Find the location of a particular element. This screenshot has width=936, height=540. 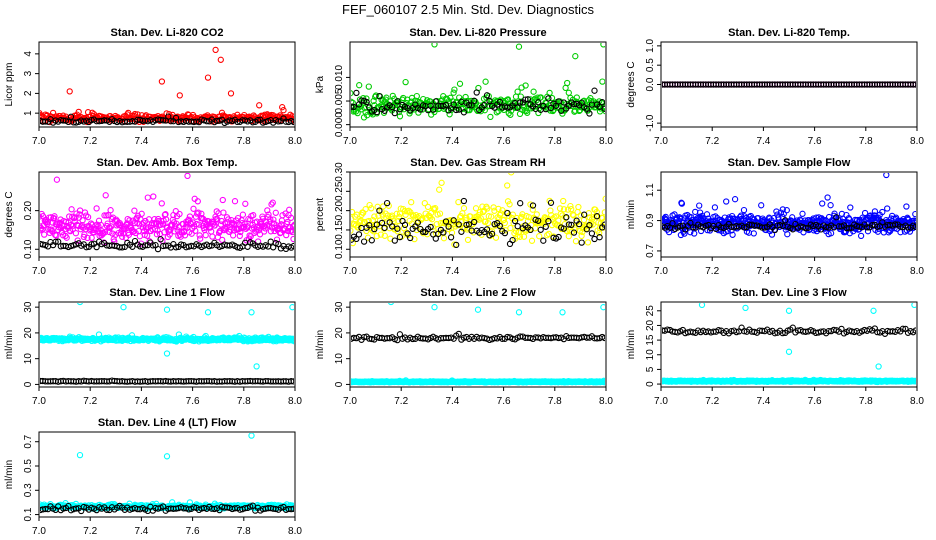

panel-title: Stan. Dev. Line 2 Flow is located at coordinates (478, 293).